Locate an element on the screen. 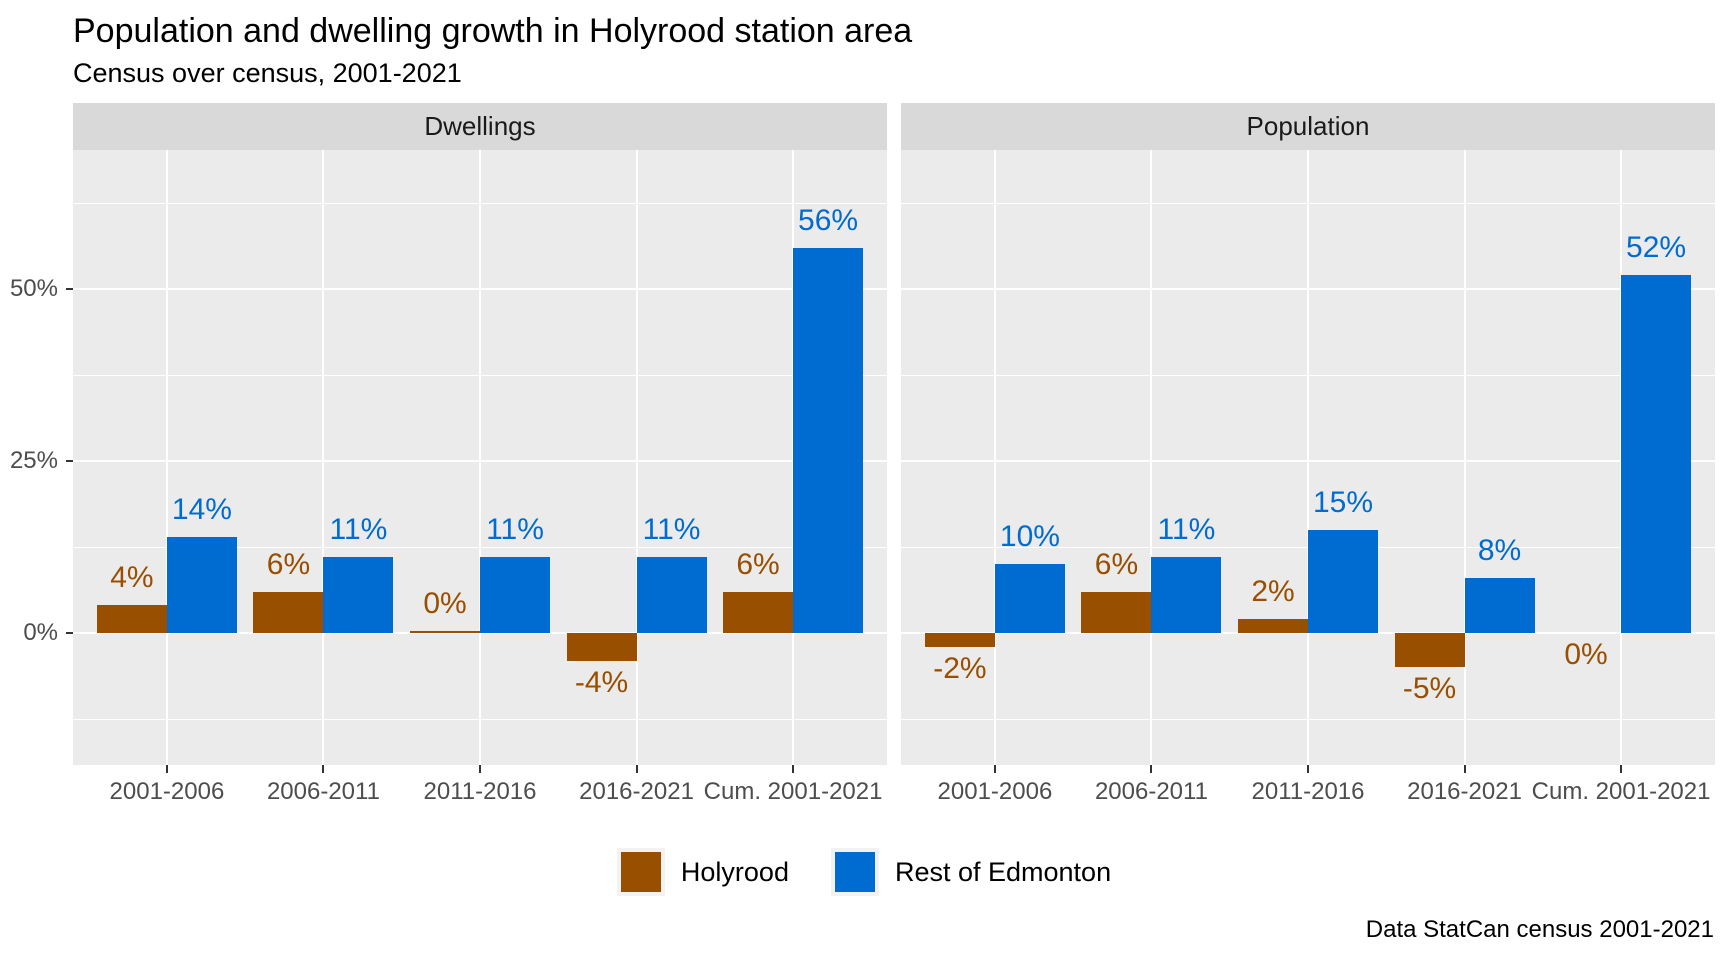  bar-value-label: 56% is located at coordinates (828, 220).